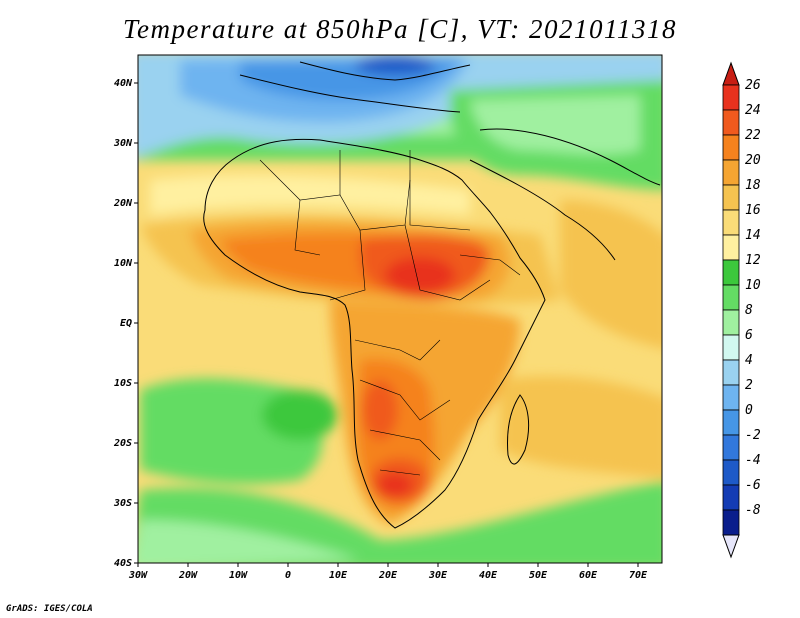  What do you see at coordinates (538, 575) in the screenshot?
I see `lon-tick-label: 50E` at bounding box center [538, 575].